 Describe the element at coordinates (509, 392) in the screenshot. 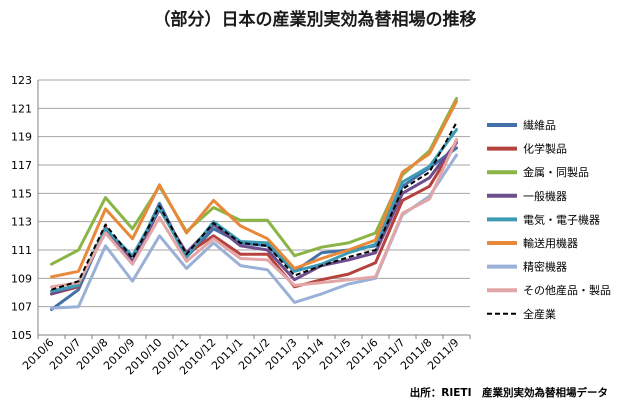

I see `source-note: 出所：RIETI 産業別実効為替相場データ` at that location.